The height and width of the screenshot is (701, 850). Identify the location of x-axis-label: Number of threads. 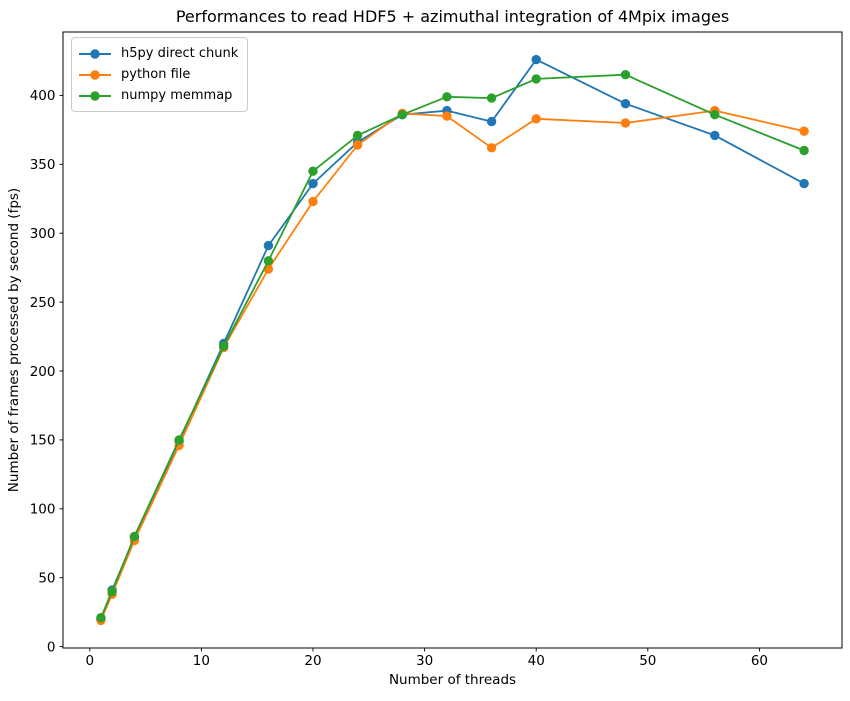
(452, 680).